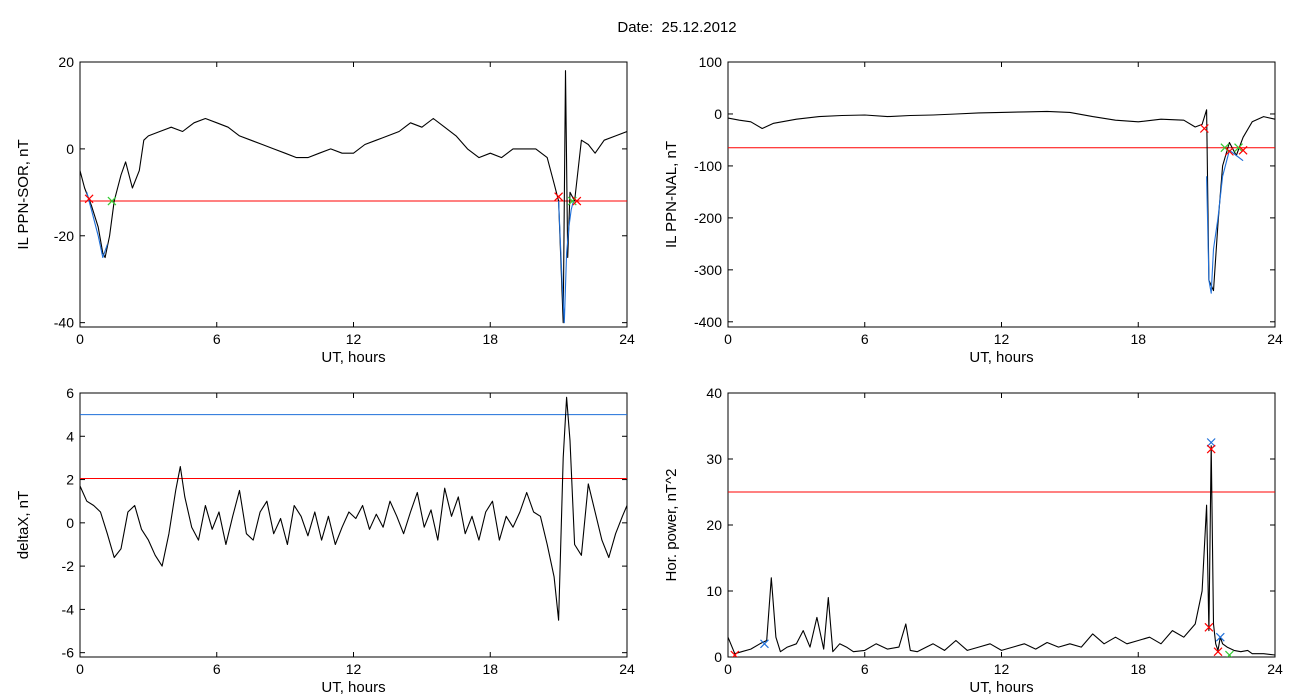 The image size is (1300, 700). What do you see at coordinates (708, 166) in the screenshot?
I see `y-tick-label: -100` at bounding box center [708, 166].